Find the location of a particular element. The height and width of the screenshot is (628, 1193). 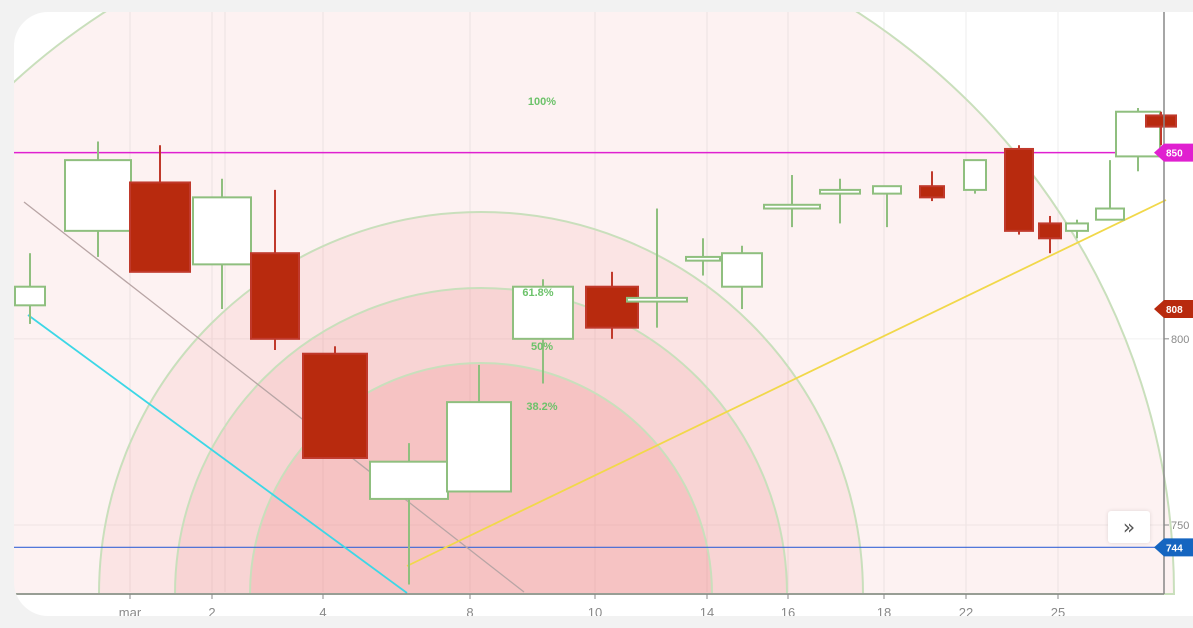

price-tag-label: 744 is located at coordinates (1174, 548).